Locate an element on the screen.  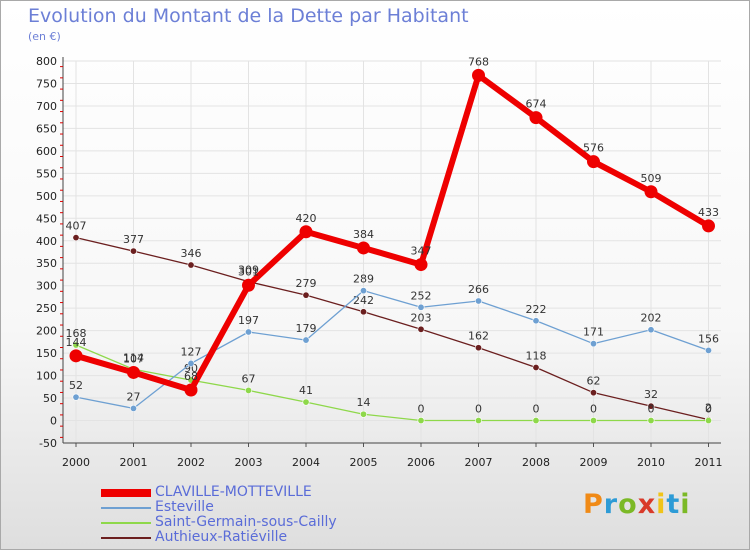
x-tick-label: 2000 is located at coordinates (76, 462).